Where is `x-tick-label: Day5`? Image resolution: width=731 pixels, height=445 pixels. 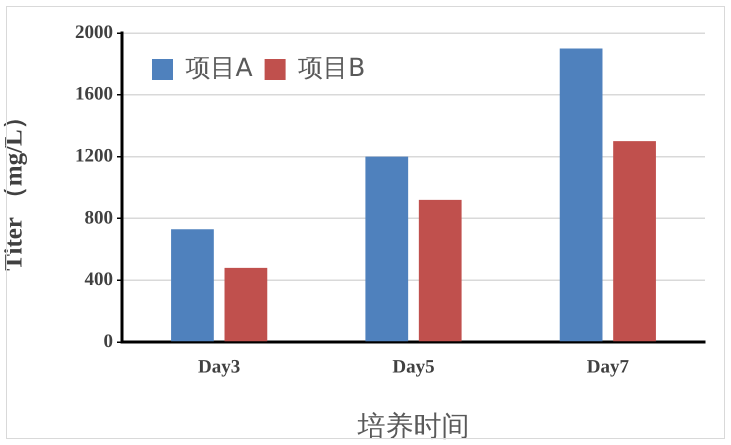
x-tick-label: Day5 is located at coordinates (413, 367).